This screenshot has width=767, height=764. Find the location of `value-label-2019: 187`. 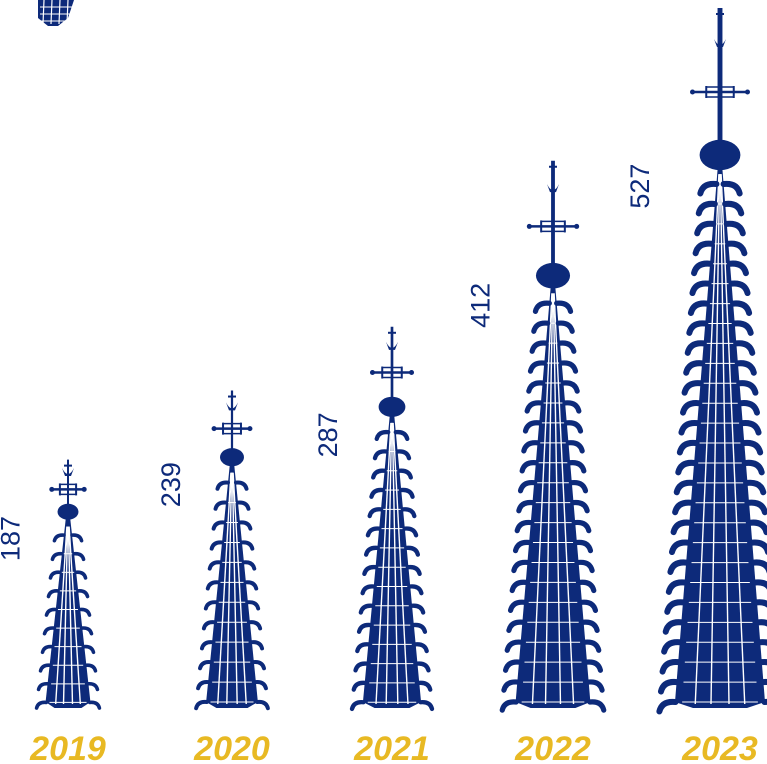

value-label-2019: 187 is located at coordinates (13, 538).